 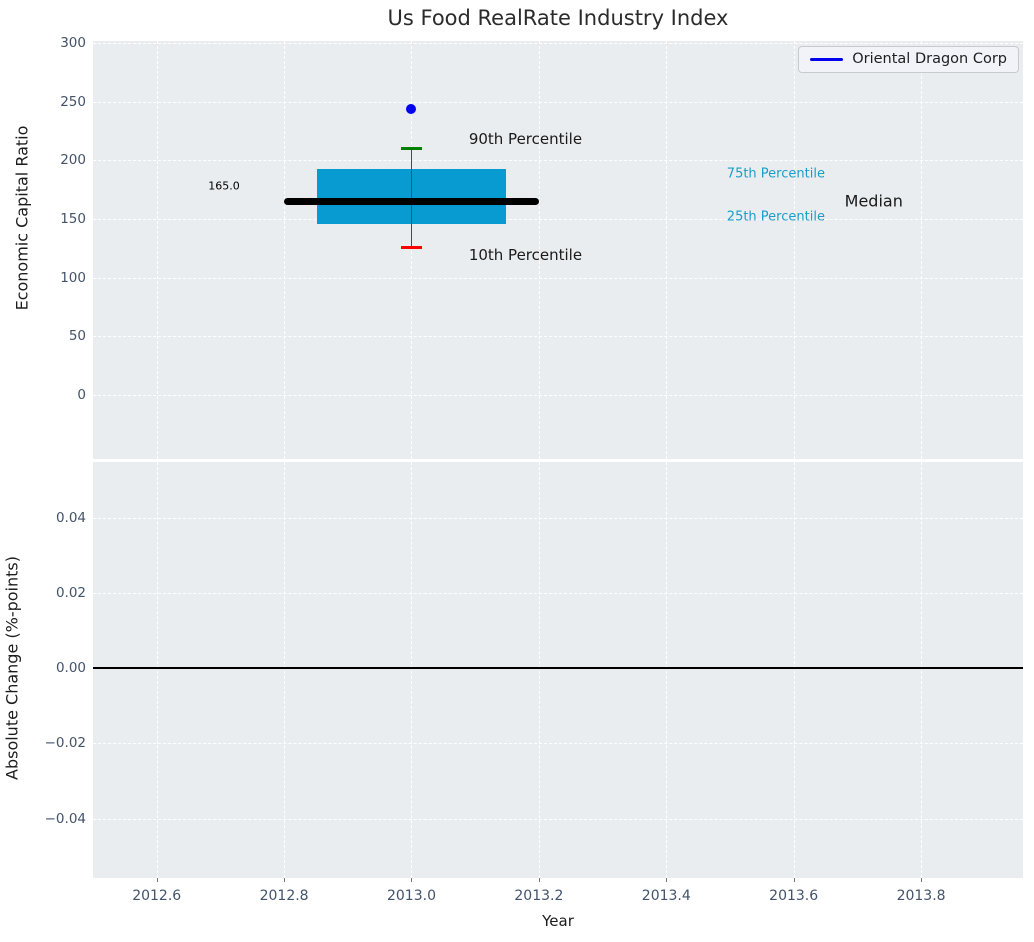 What do you see at coordinates (411, 198) in the screenshot?
I see `boxplot-whisker-line` at bounding box center [411, 198].